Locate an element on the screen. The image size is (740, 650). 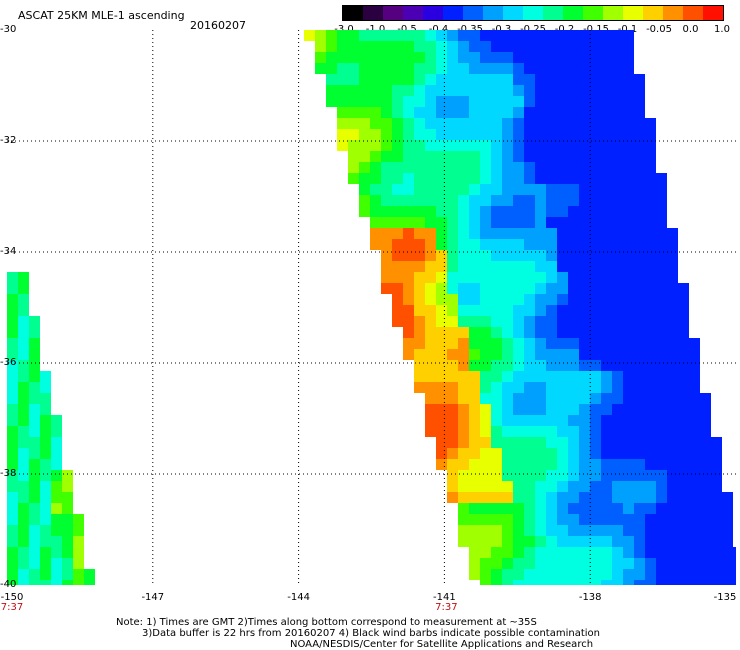
colorbar-tick-label: -1.0 is located at coordinates (375, 29).